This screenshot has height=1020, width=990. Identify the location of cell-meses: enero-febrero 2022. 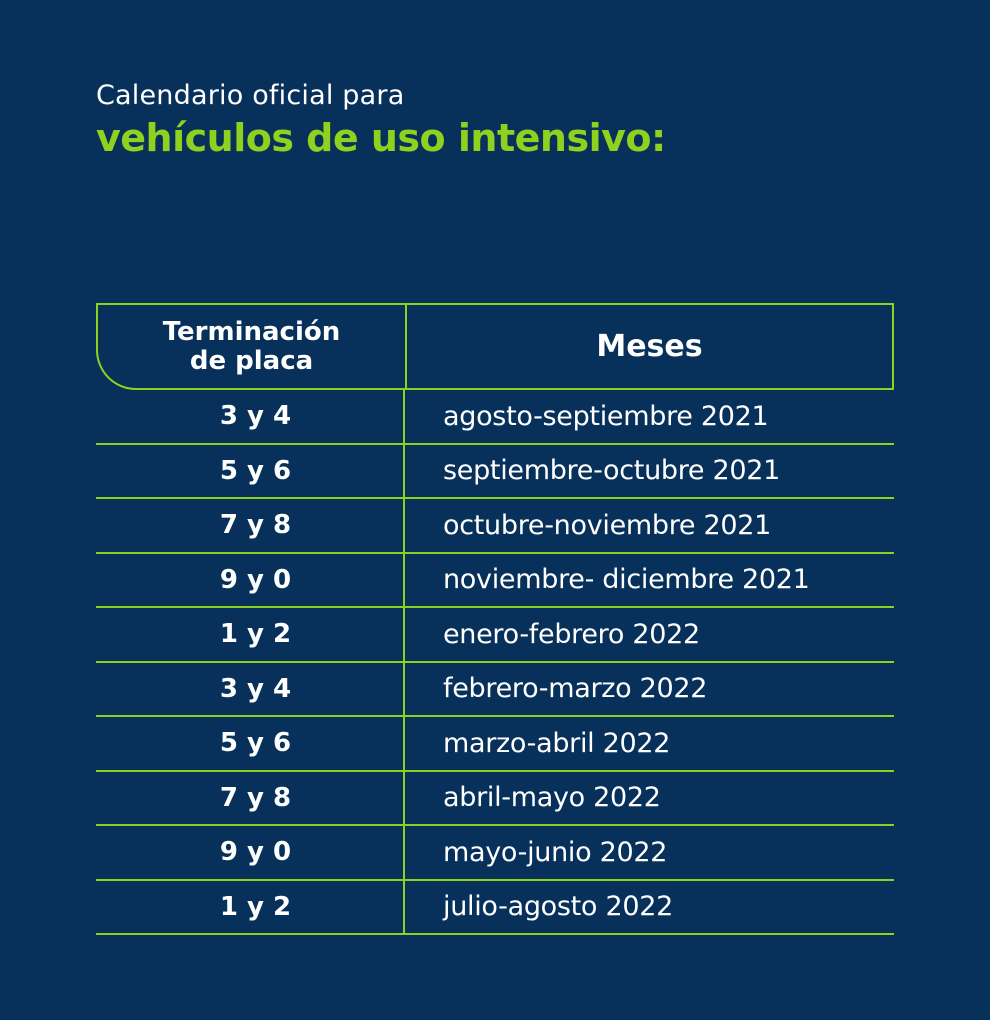
(571, 634).